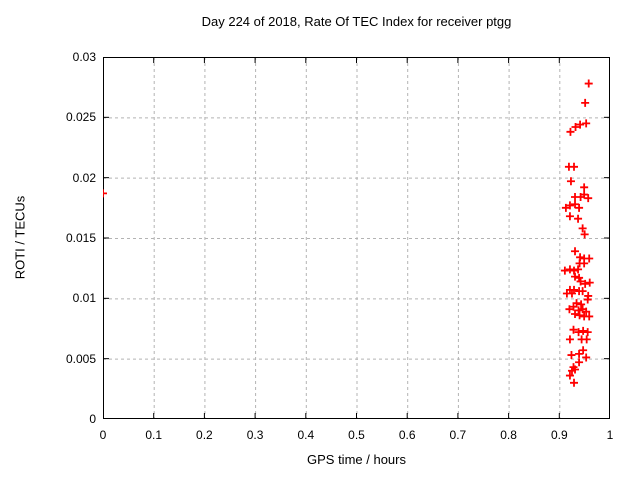 The width and height of the screenshot is (640, 480). I want to click on y-tick-label: 0, so click(92, 419).